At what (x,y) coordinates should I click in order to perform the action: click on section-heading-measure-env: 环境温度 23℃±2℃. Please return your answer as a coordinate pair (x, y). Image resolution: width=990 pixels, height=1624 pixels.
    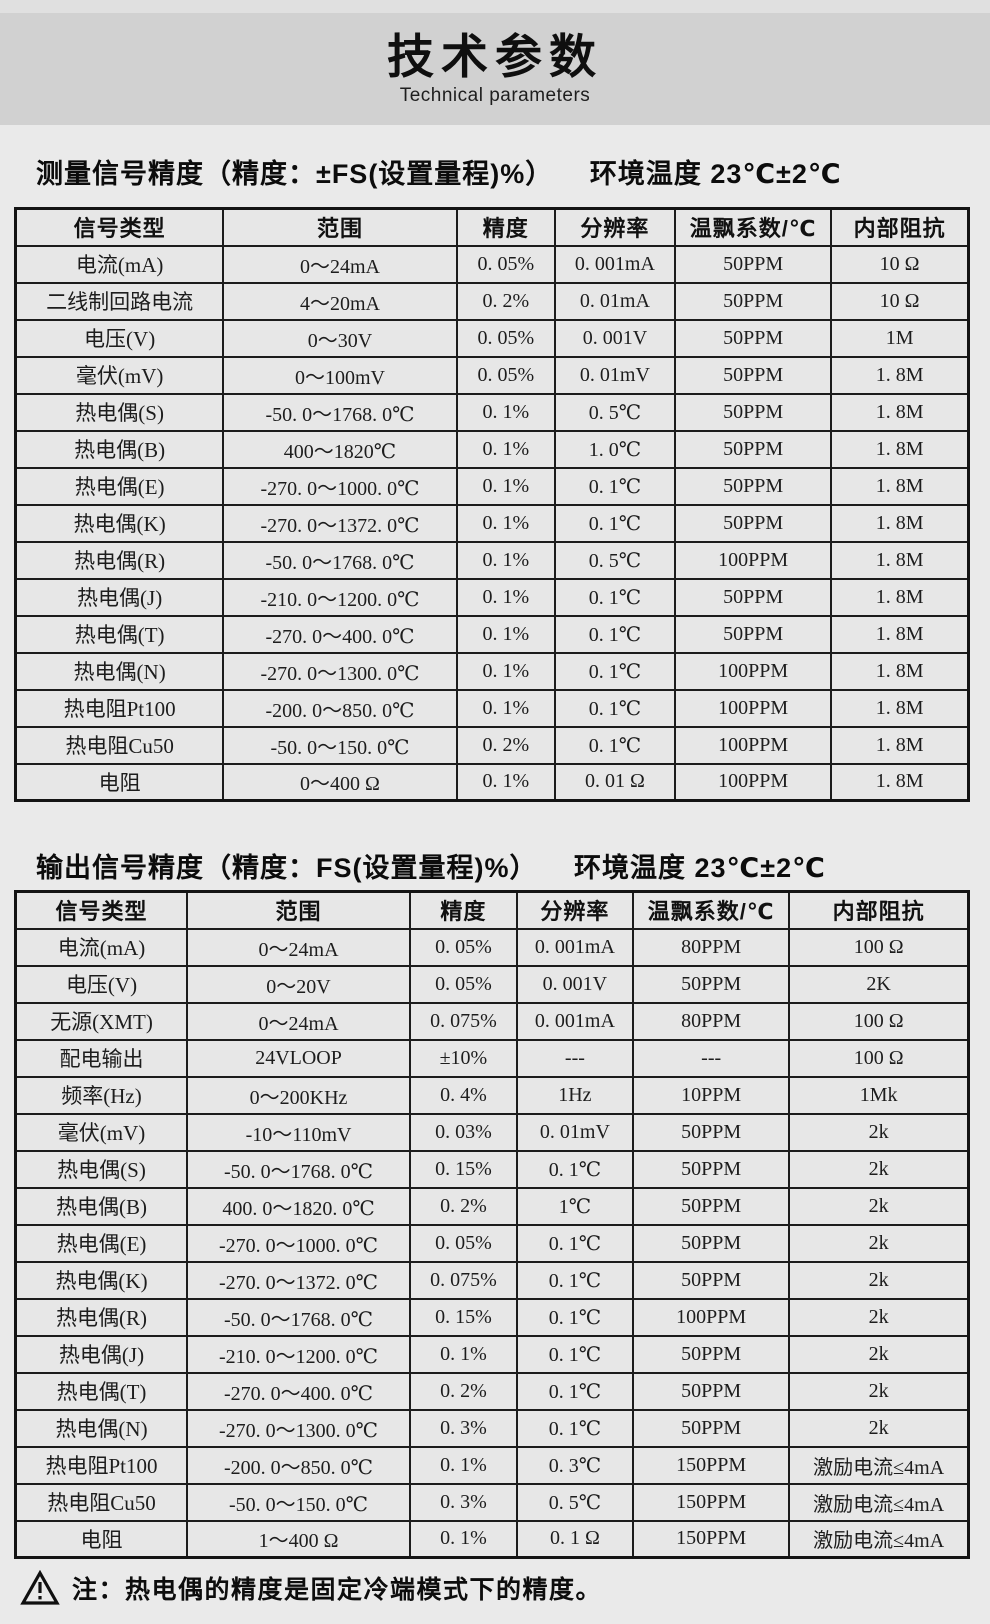
    Looking at the image, I should click on (715, 174).